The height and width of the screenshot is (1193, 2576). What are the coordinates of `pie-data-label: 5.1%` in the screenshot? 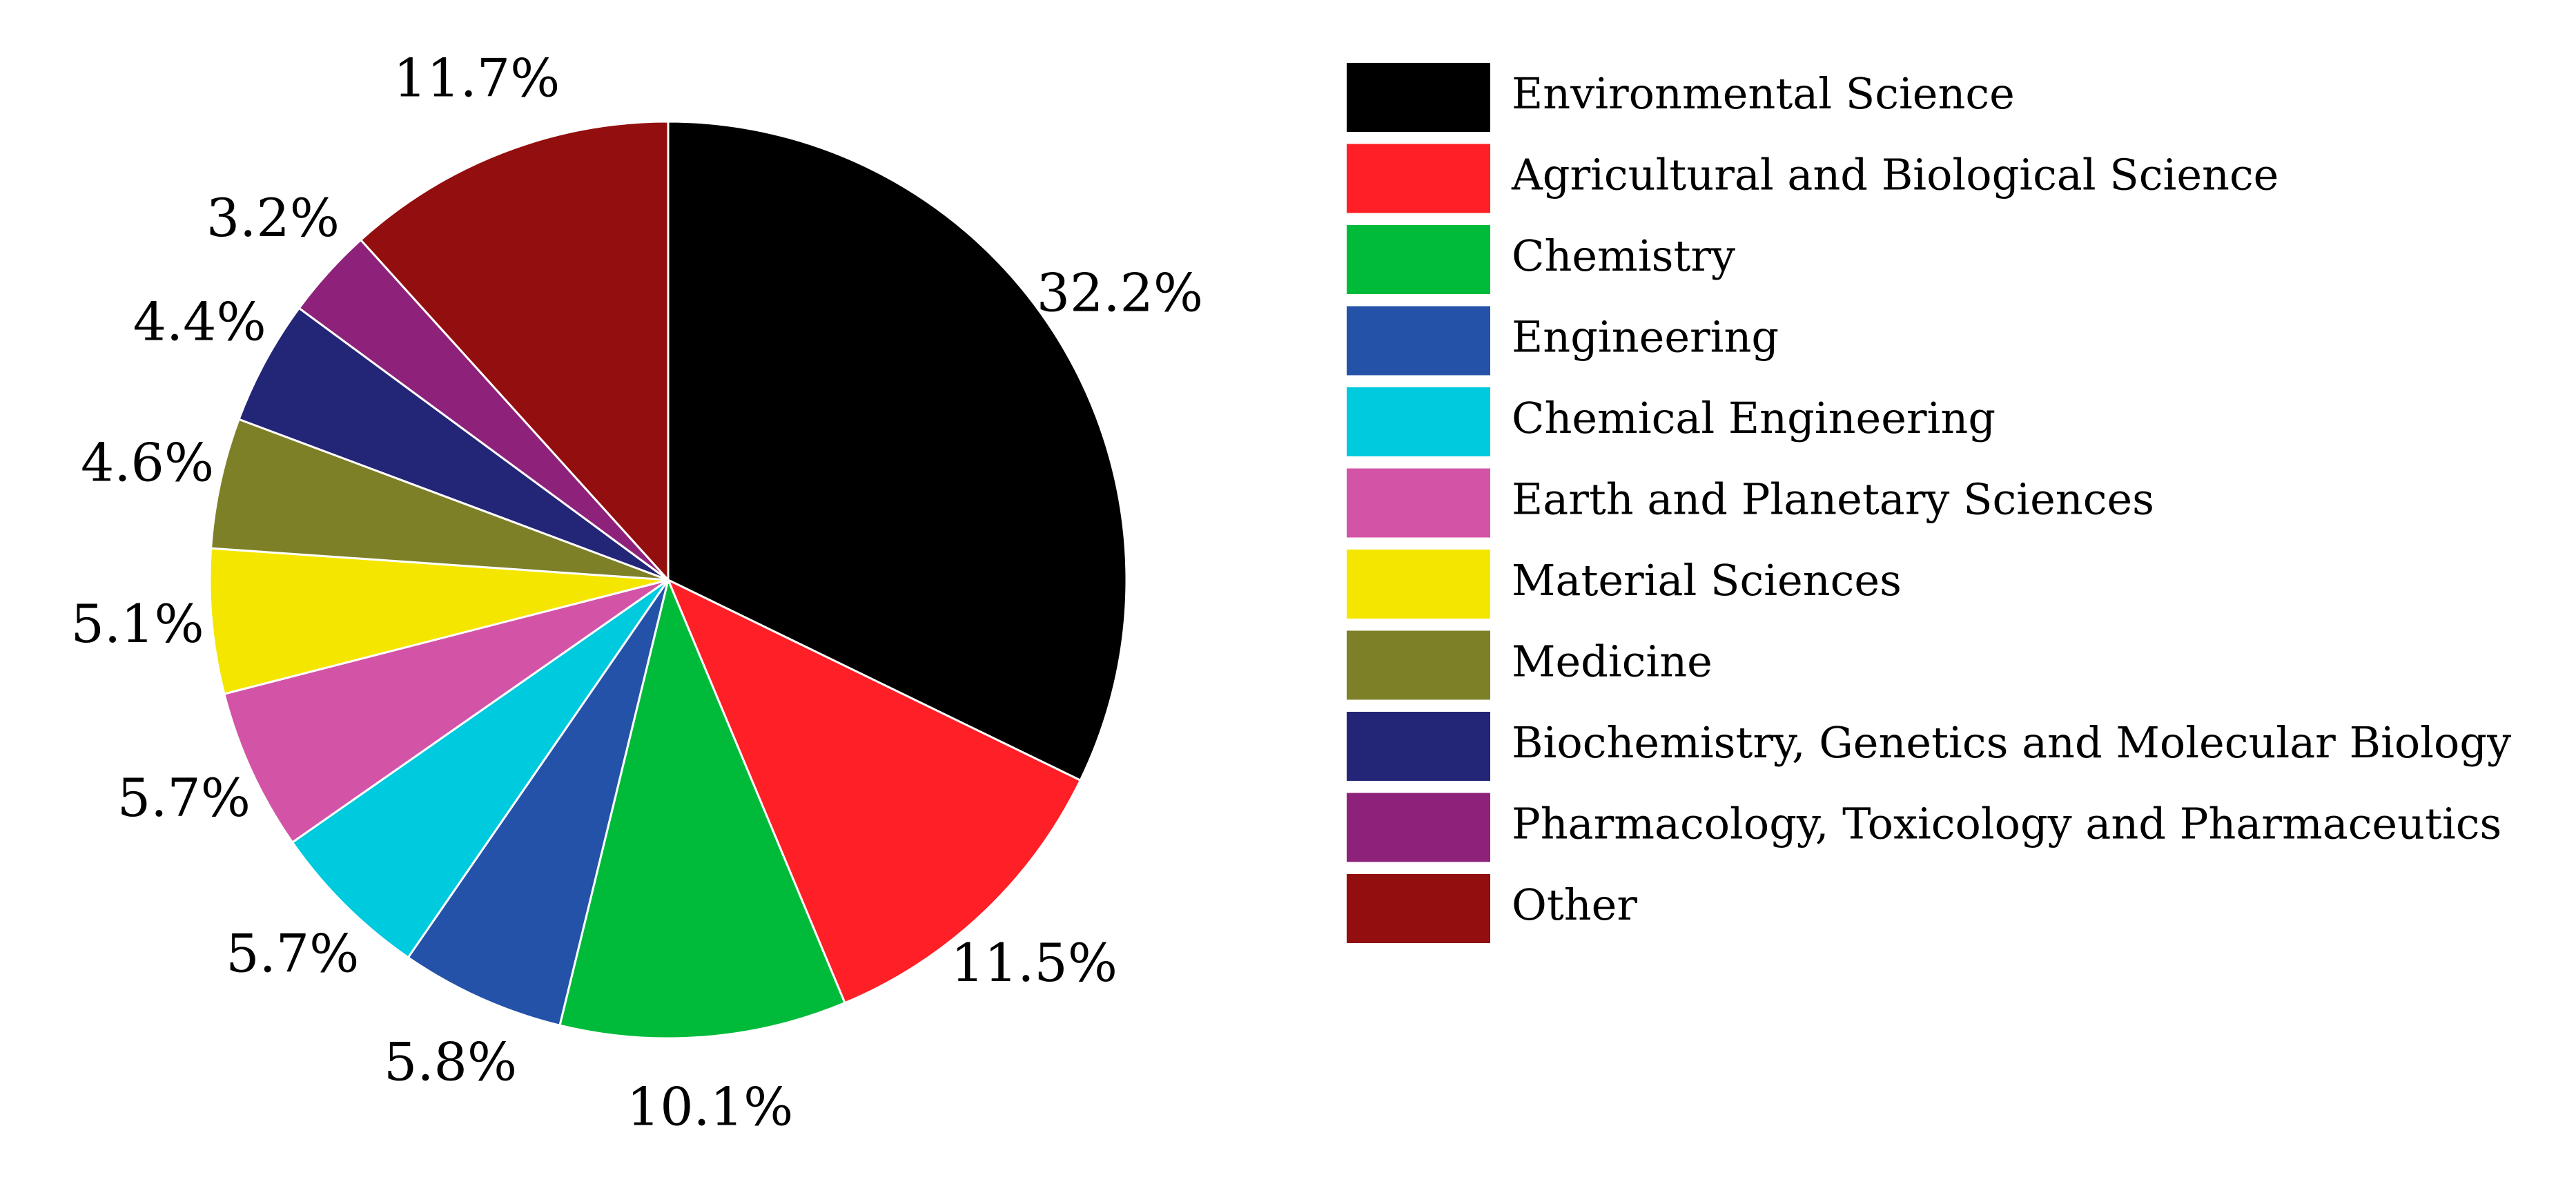 It's located at (137, 623).